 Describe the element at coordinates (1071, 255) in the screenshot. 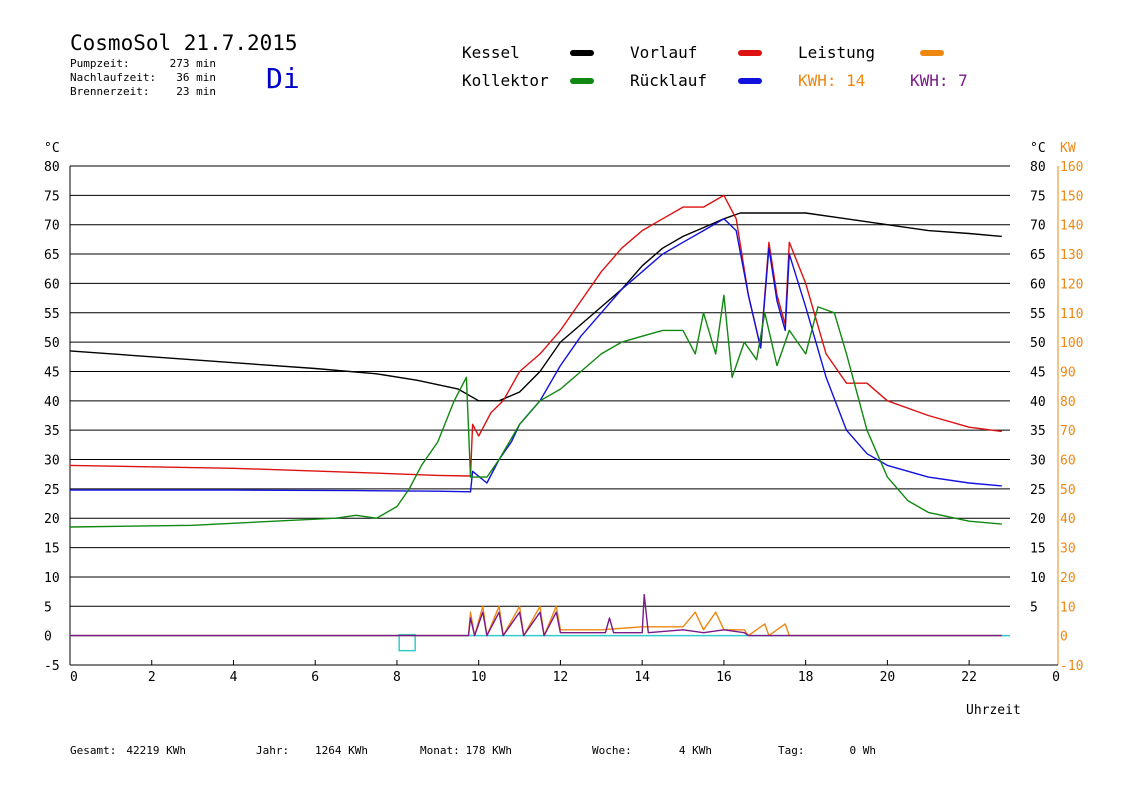

I see `y-tick-label-right-power: 130` at that location.